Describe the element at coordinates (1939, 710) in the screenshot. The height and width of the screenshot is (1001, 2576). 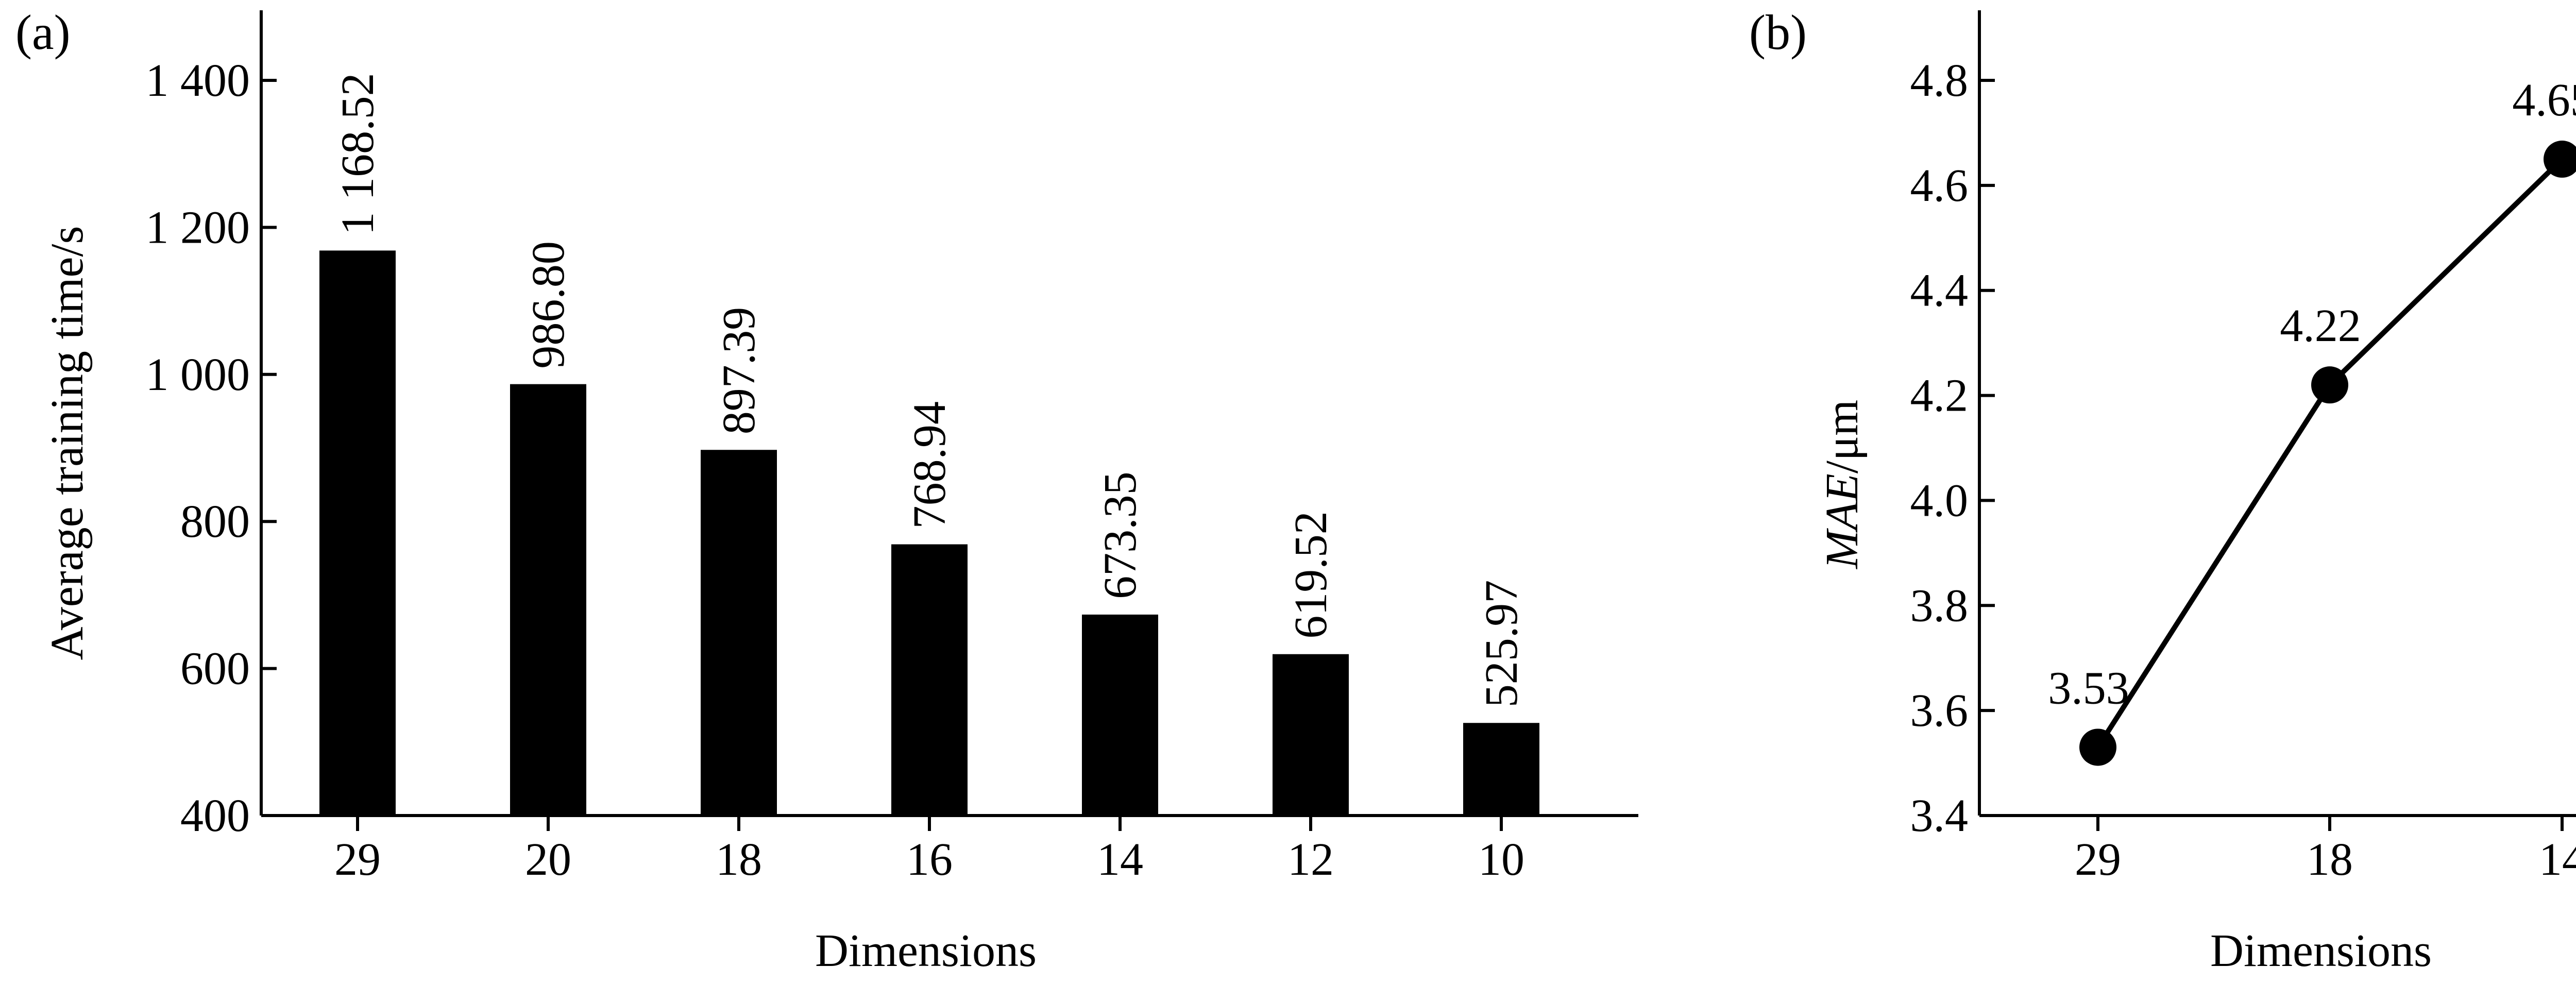
I see `y-tick-label: 3.6` at that location.